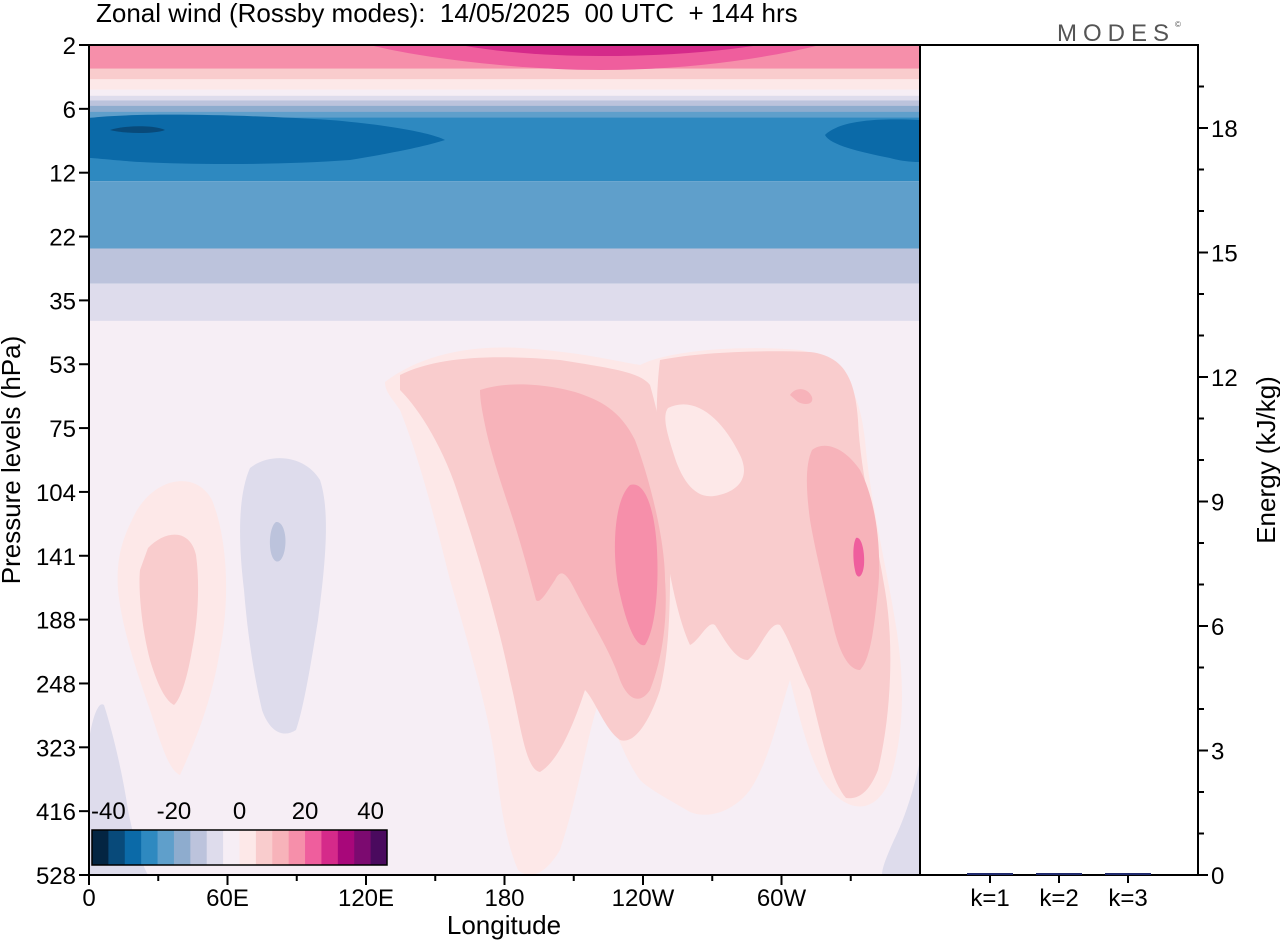  I want to click on y-tick-label: 528, so click(56, 876).